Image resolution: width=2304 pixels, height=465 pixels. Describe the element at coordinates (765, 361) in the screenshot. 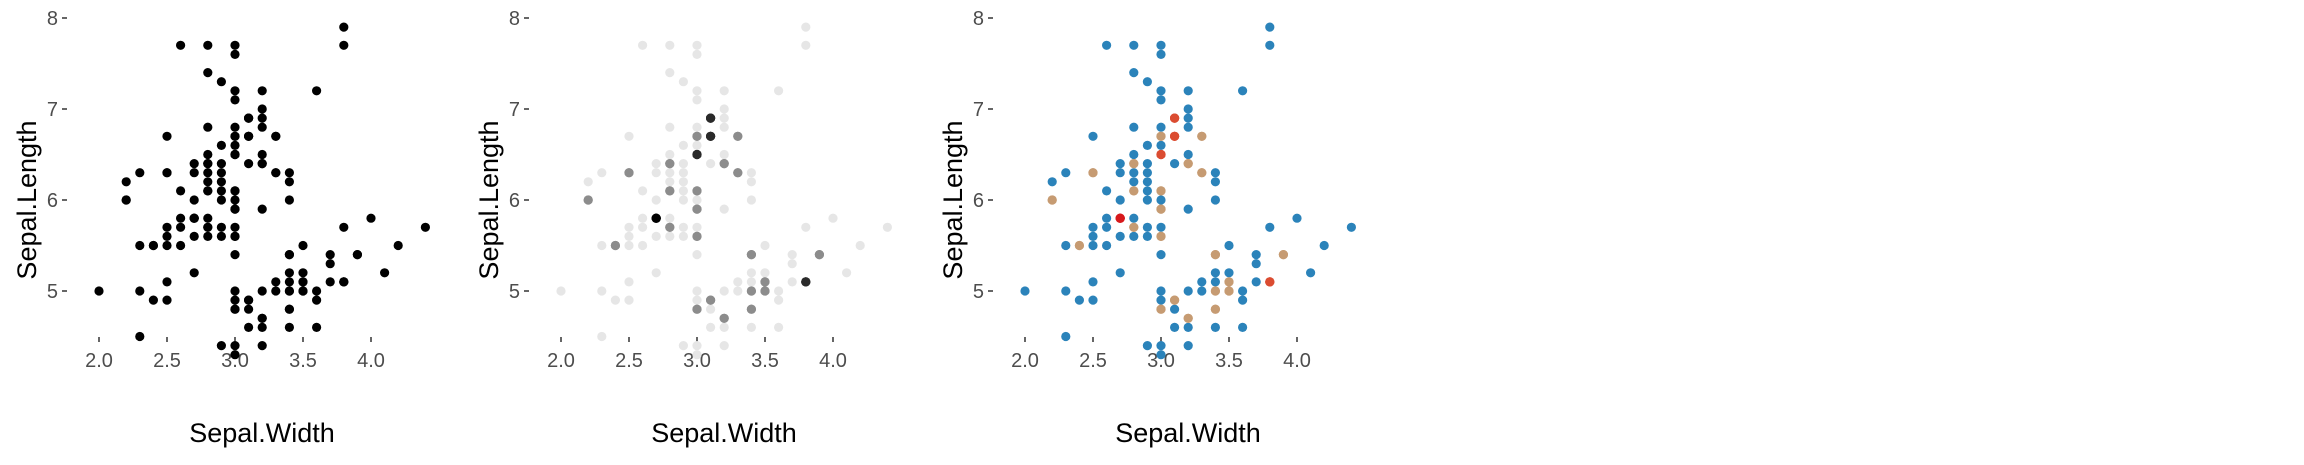

I see `x-tick-label: 3.5` at that location.